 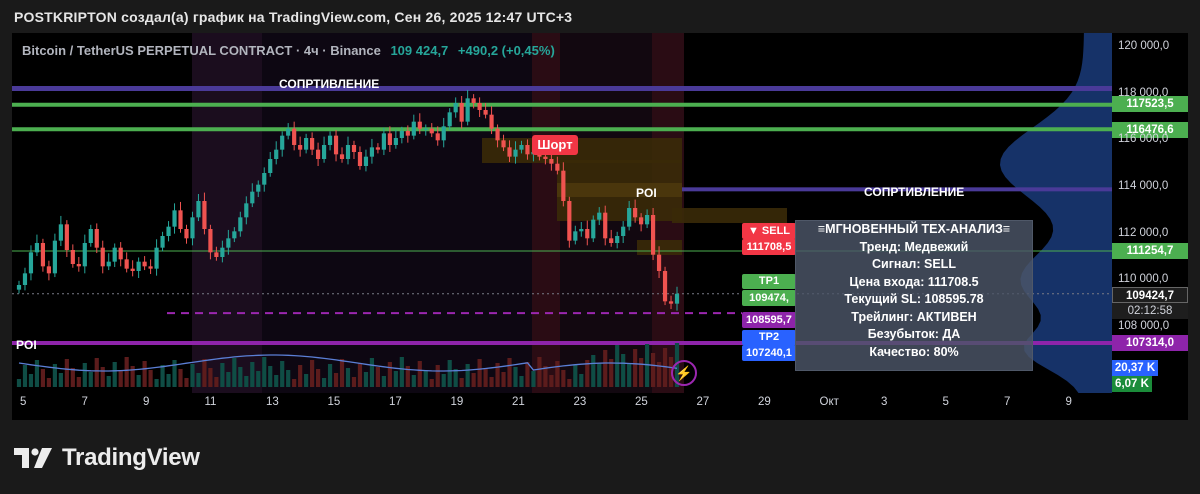 What do you see at coordinates (914, 334) in the screenshot?
I see `analysis-breakeven: Безубыток: ДА` at bounding box center [914, 334].